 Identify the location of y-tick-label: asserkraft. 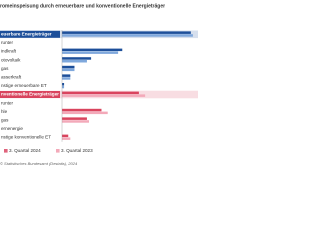
(11, 77).